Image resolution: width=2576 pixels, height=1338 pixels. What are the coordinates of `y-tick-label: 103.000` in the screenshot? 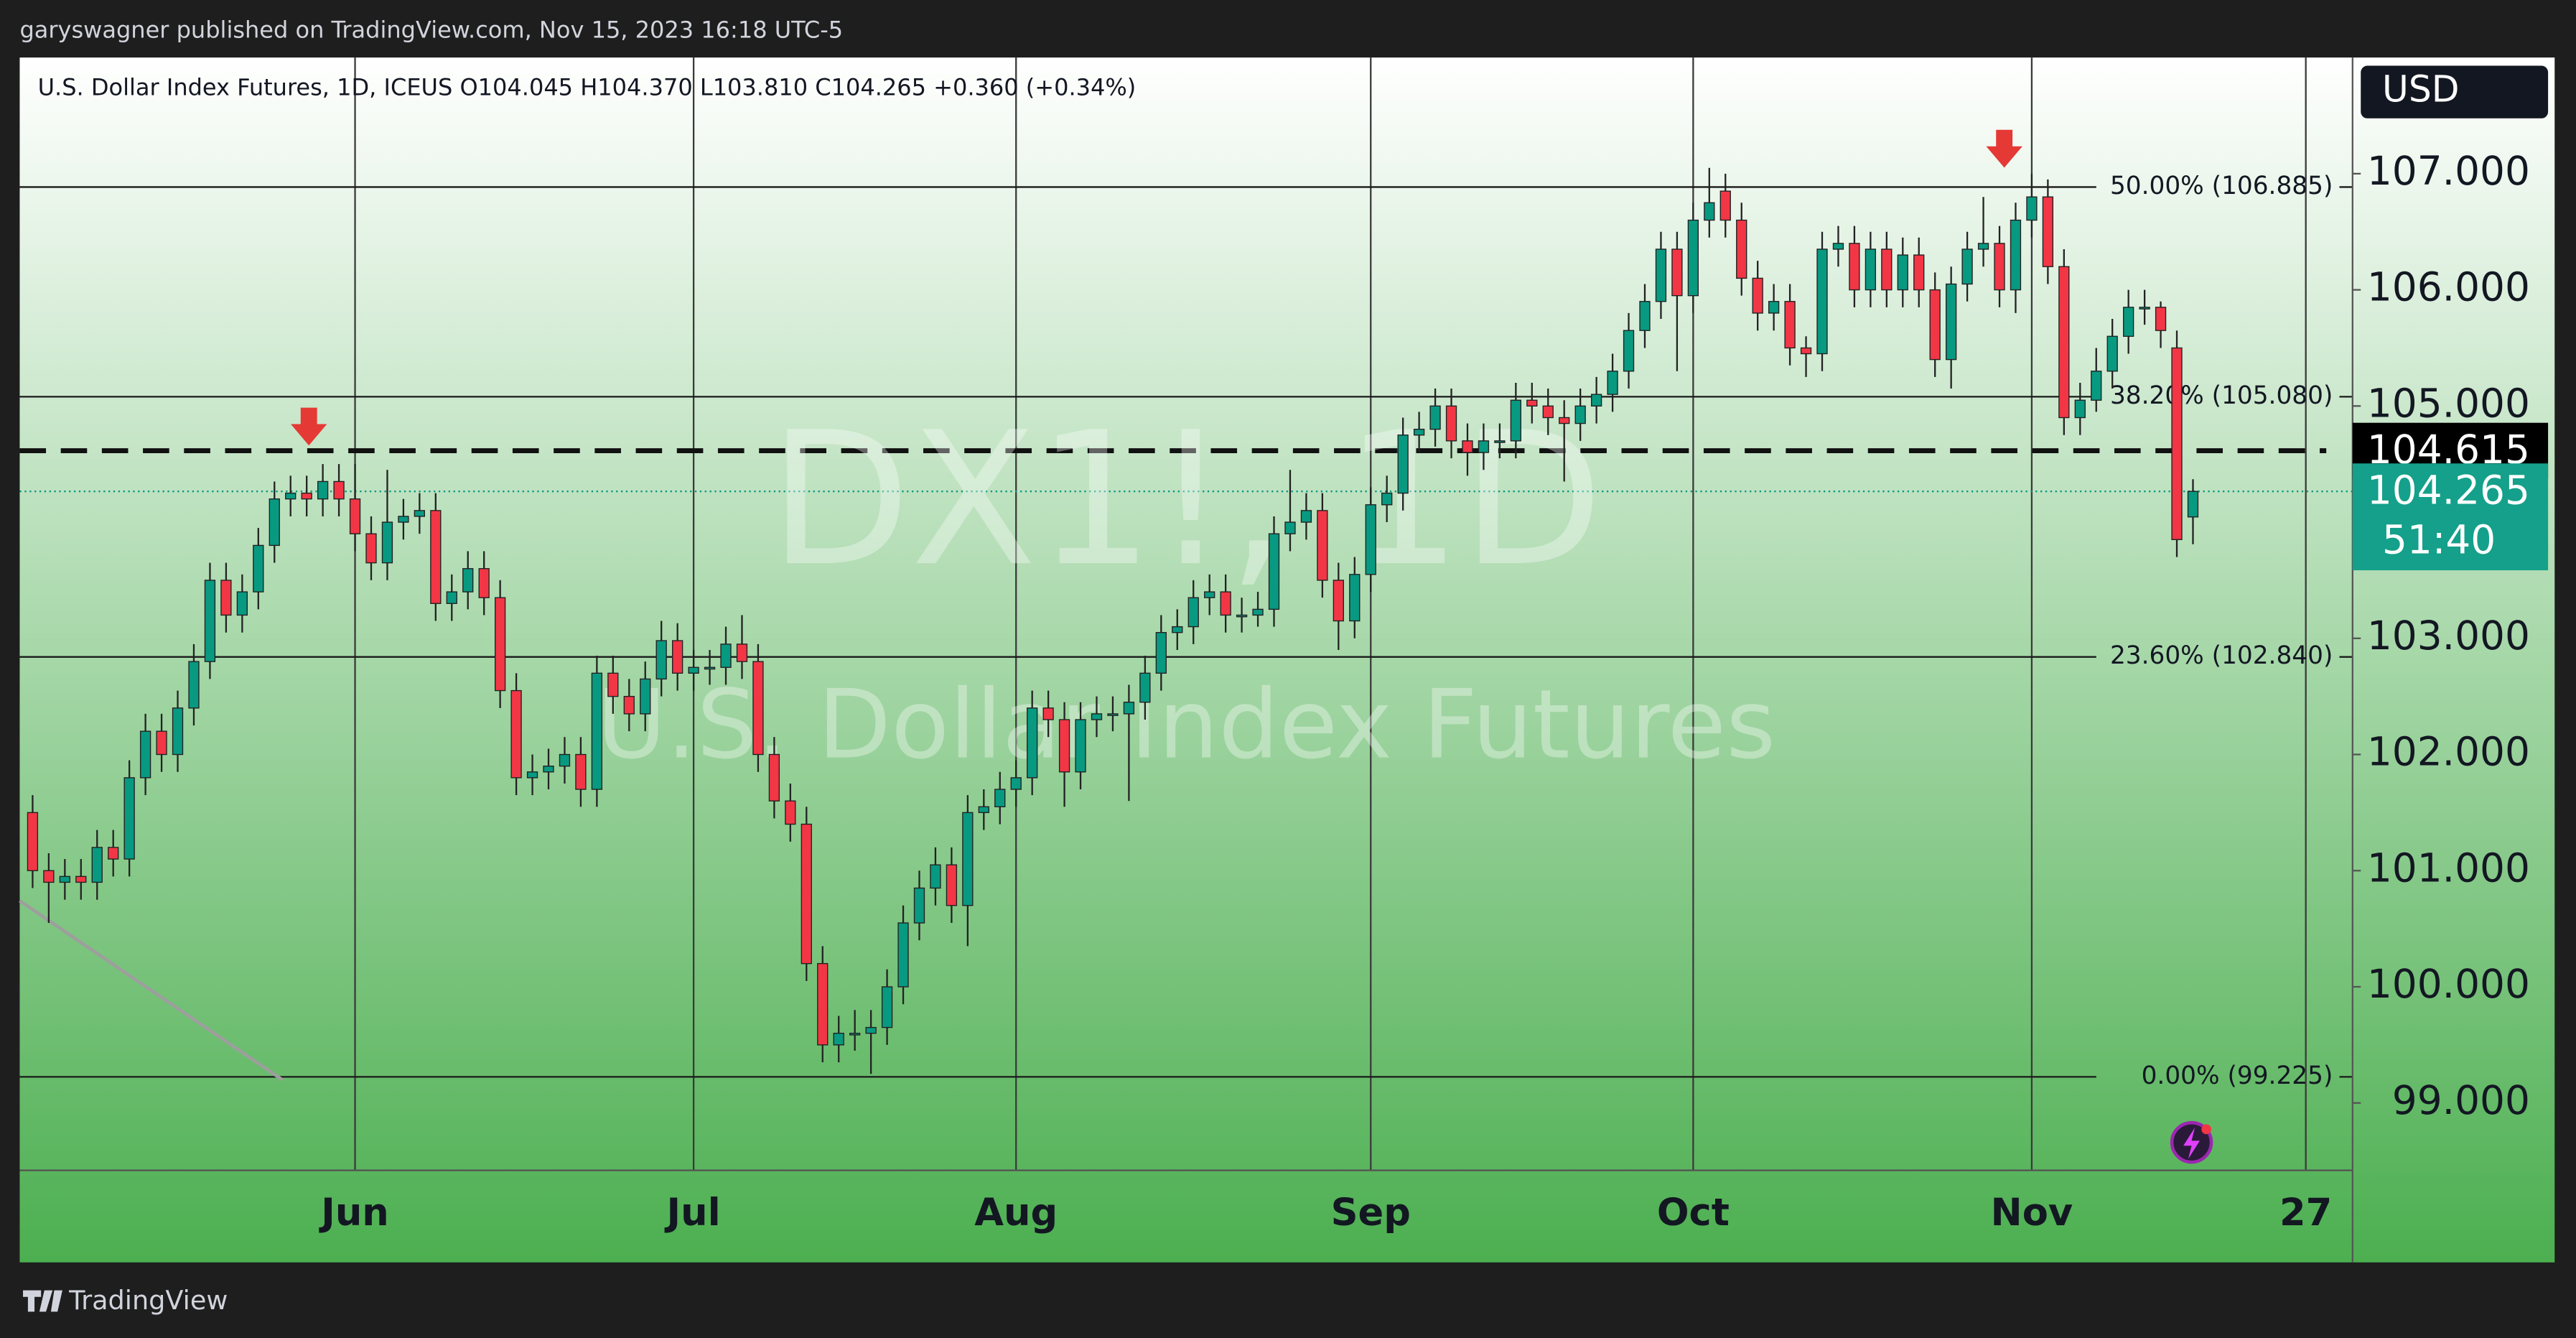 It's located at (2448, 636).